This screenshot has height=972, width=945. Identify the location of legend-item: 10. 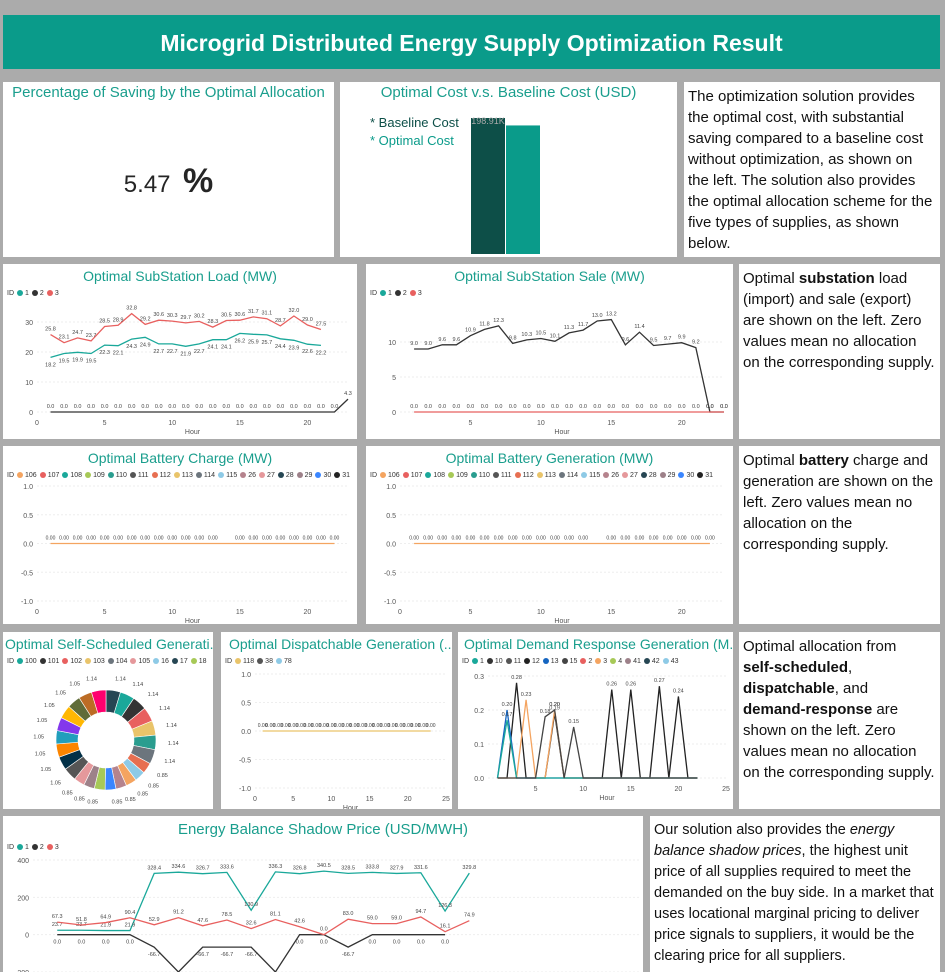
(494, 661).